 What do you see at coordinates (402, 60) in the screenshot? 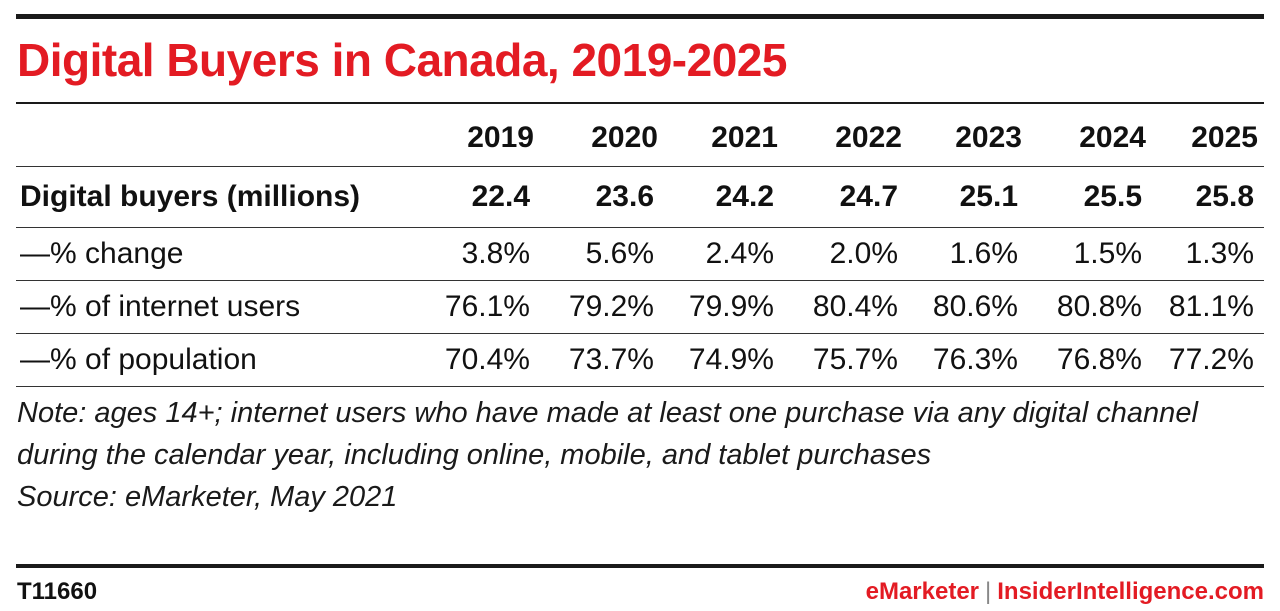
I see `chart-title: Digital Buyers in Canada, 2019-2025` at bounding box center [402, 60].